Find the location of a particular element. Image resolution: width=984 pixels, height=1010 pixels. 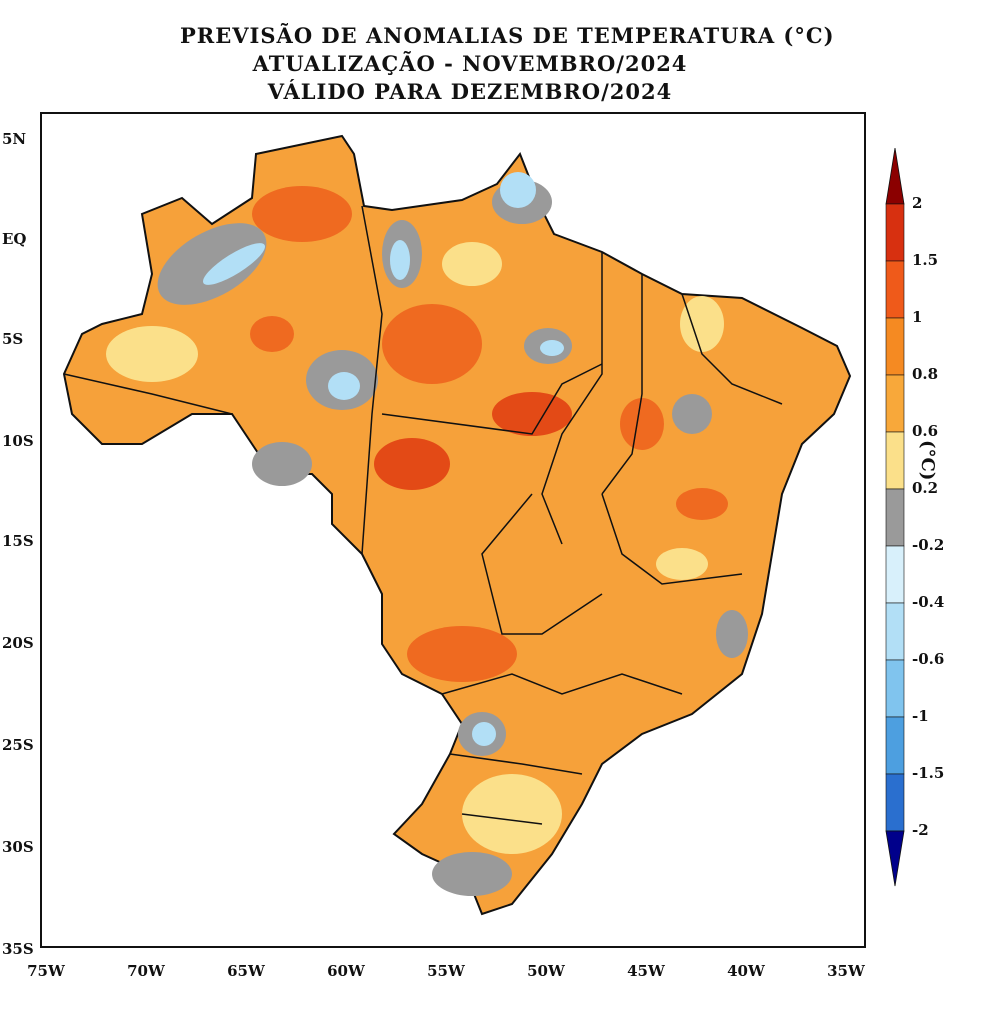

colorbar-tick-label: -0.6 is located at coordinates (928, 659).